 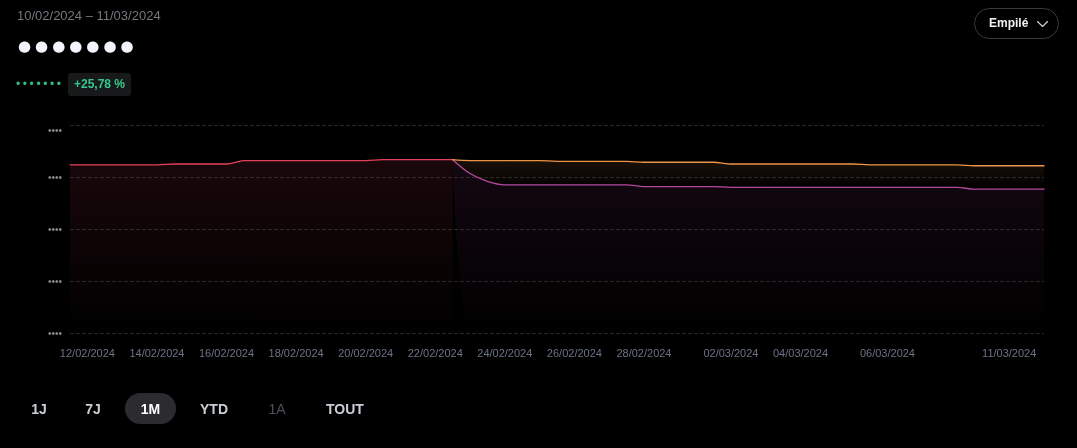 I want to click on x-tick-label: 06/03/2024, so click(x=887, y=352).